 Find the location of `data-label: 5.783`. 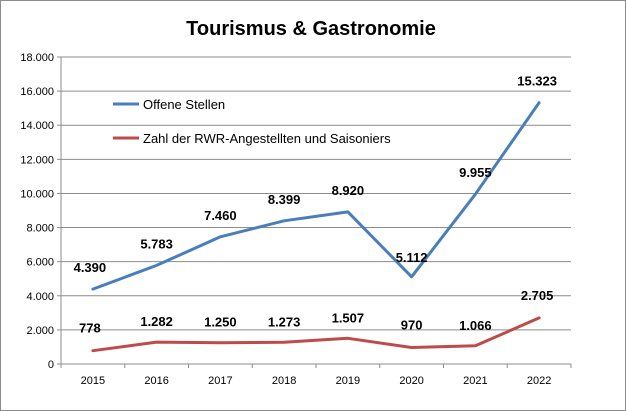

data-label: 5.783 is located at coordinates (156, 243).